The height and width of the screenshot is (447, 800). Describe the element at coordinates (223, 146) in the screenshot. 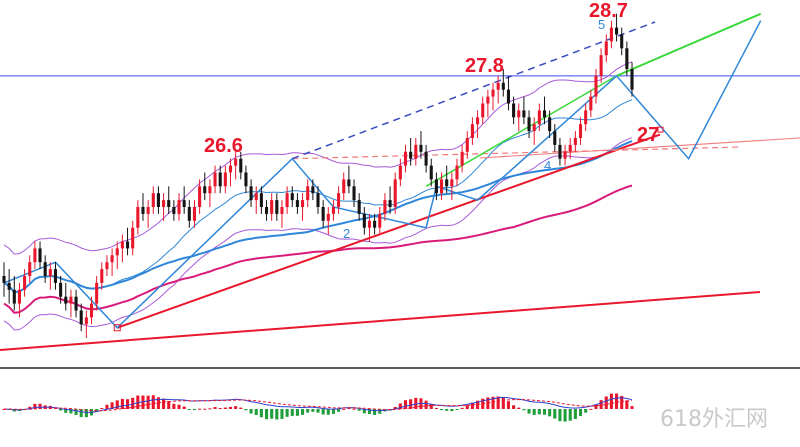

I see `price-label: 26.6` at that location.